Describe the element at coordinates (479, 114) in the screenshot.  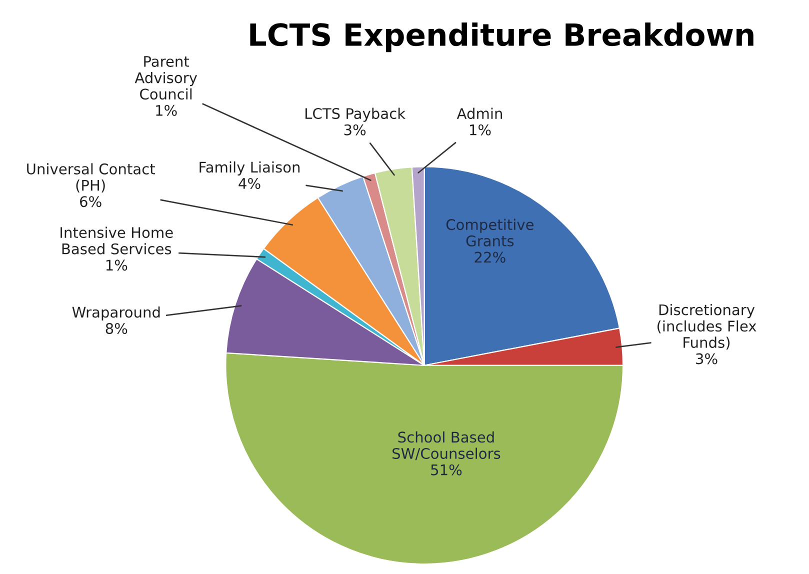
I see `slice-label: Admin` at that location.